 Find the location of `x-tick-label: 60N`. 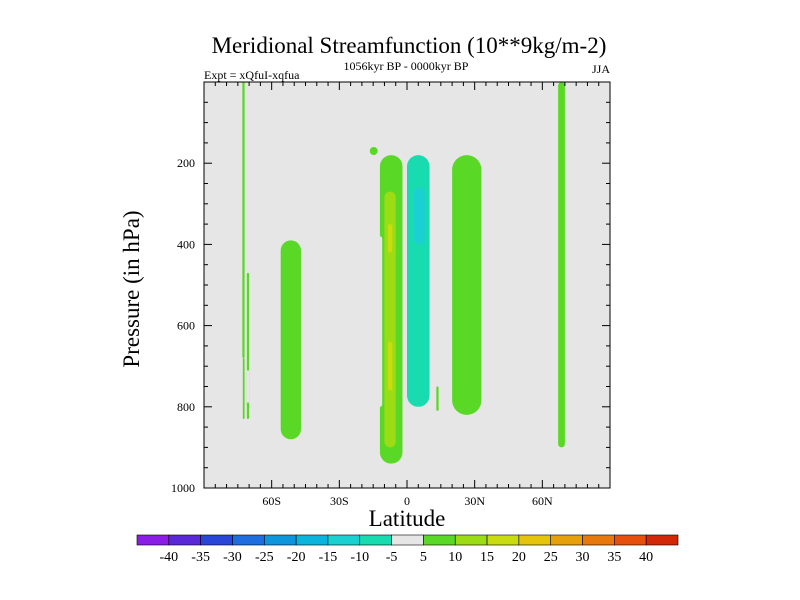

x-tick-label: 60N is located at coordinates (542, 501).